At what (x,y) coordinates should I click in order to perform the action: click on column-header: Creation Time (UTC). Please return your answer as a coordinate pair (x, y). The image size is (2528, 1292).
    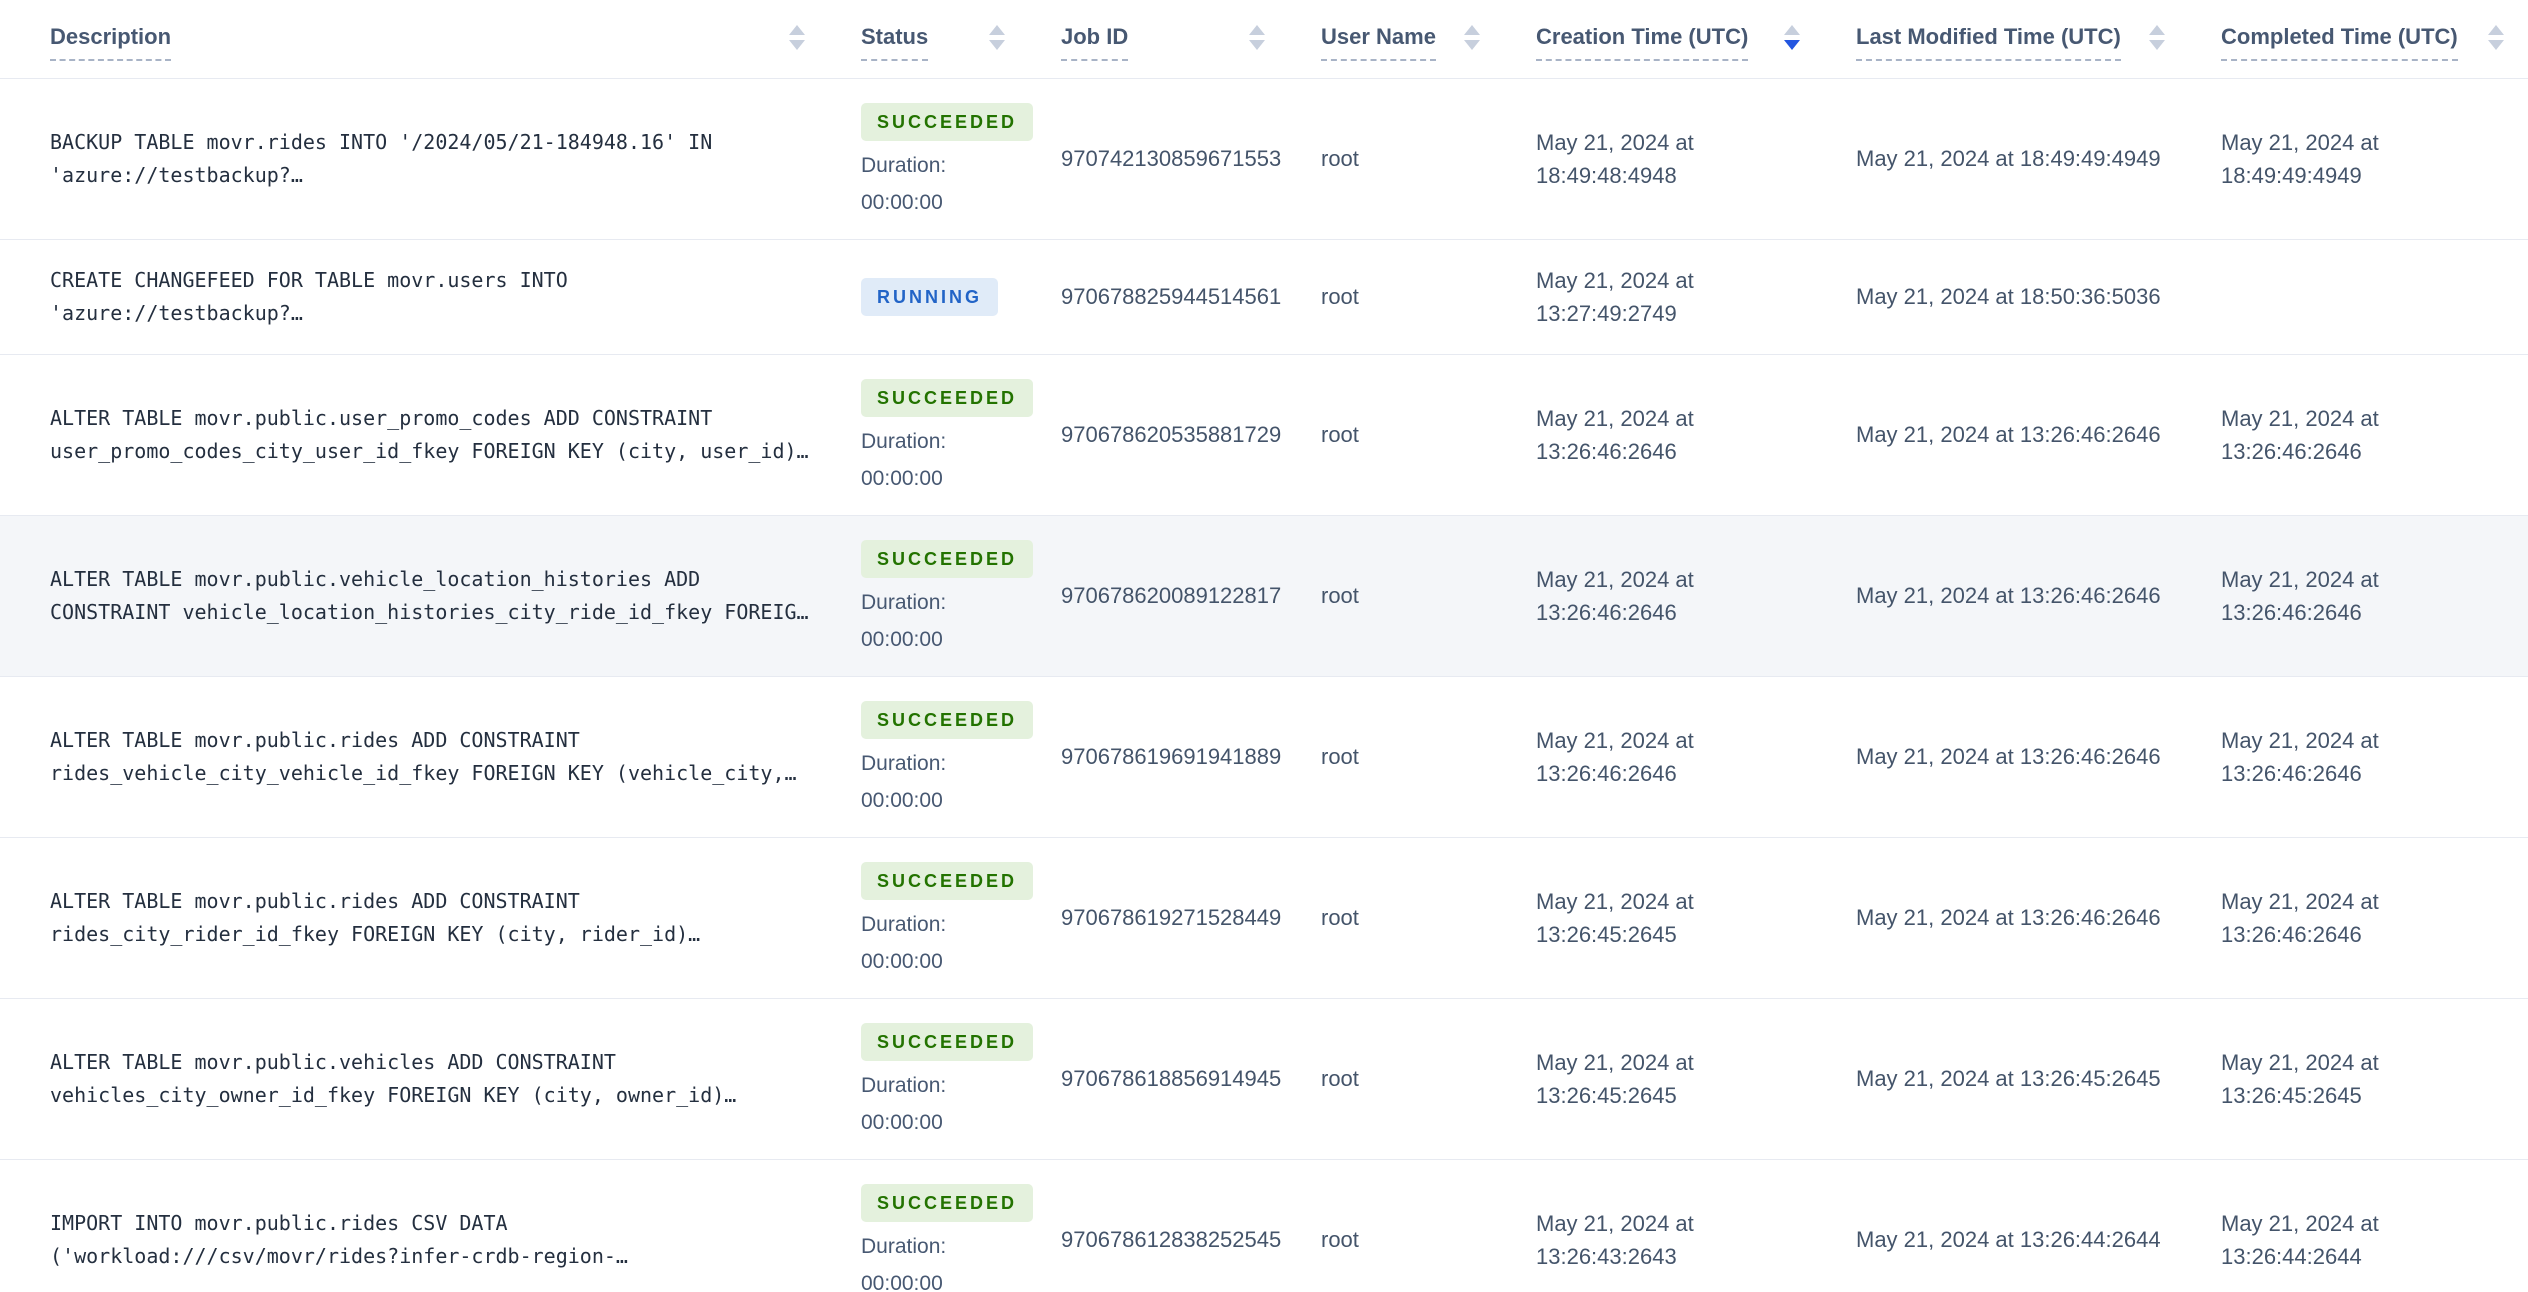
    Looking at the image, I should click on (1680, 39).